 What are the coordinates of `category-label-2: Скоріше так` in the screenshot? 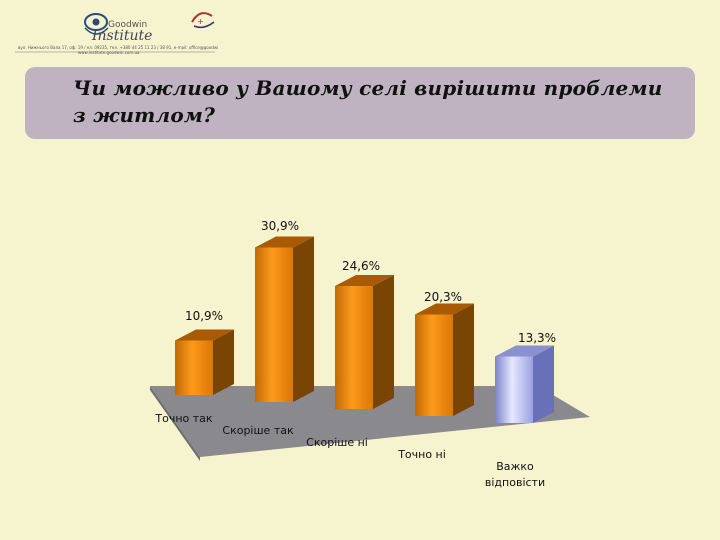 It's located at (258, 430).